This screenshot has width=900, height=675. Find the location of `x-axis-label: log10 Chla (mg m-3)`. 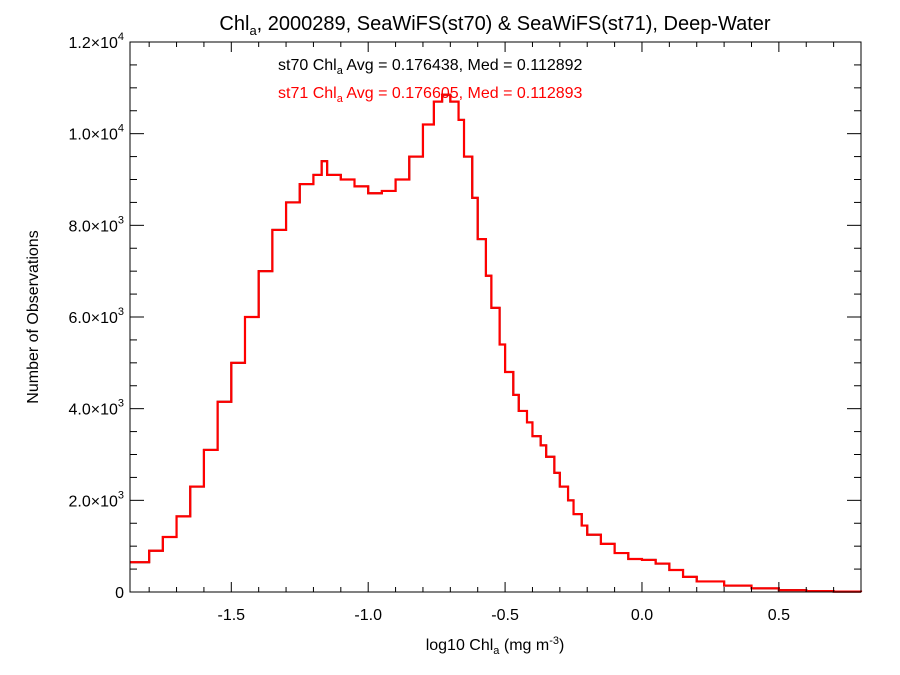

x-axis-label: log10 Chla (mg m-3) is located at coordinates (495, 646).